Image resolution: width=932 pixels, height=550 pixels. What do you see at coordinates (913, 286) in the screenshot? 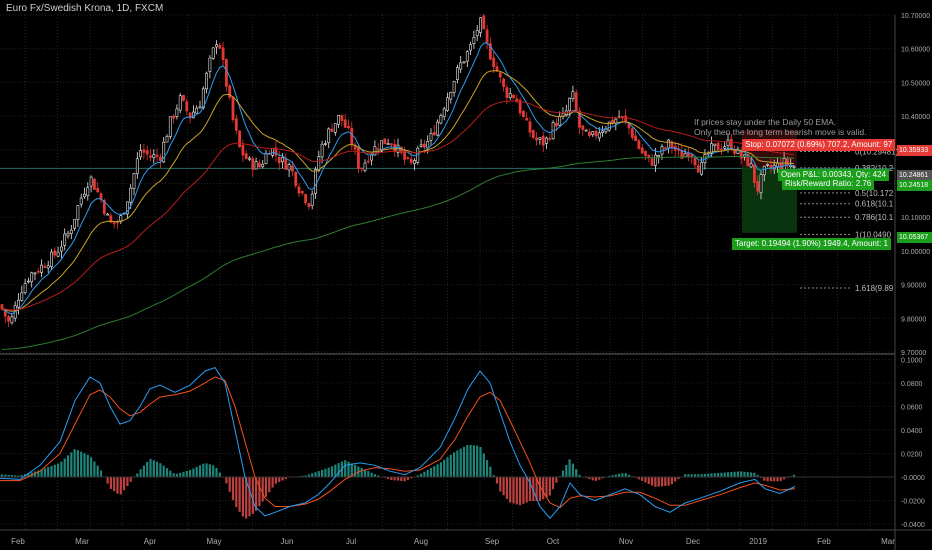
I see `price-axis-label: 9.90000` at bounding box center [913, 286].